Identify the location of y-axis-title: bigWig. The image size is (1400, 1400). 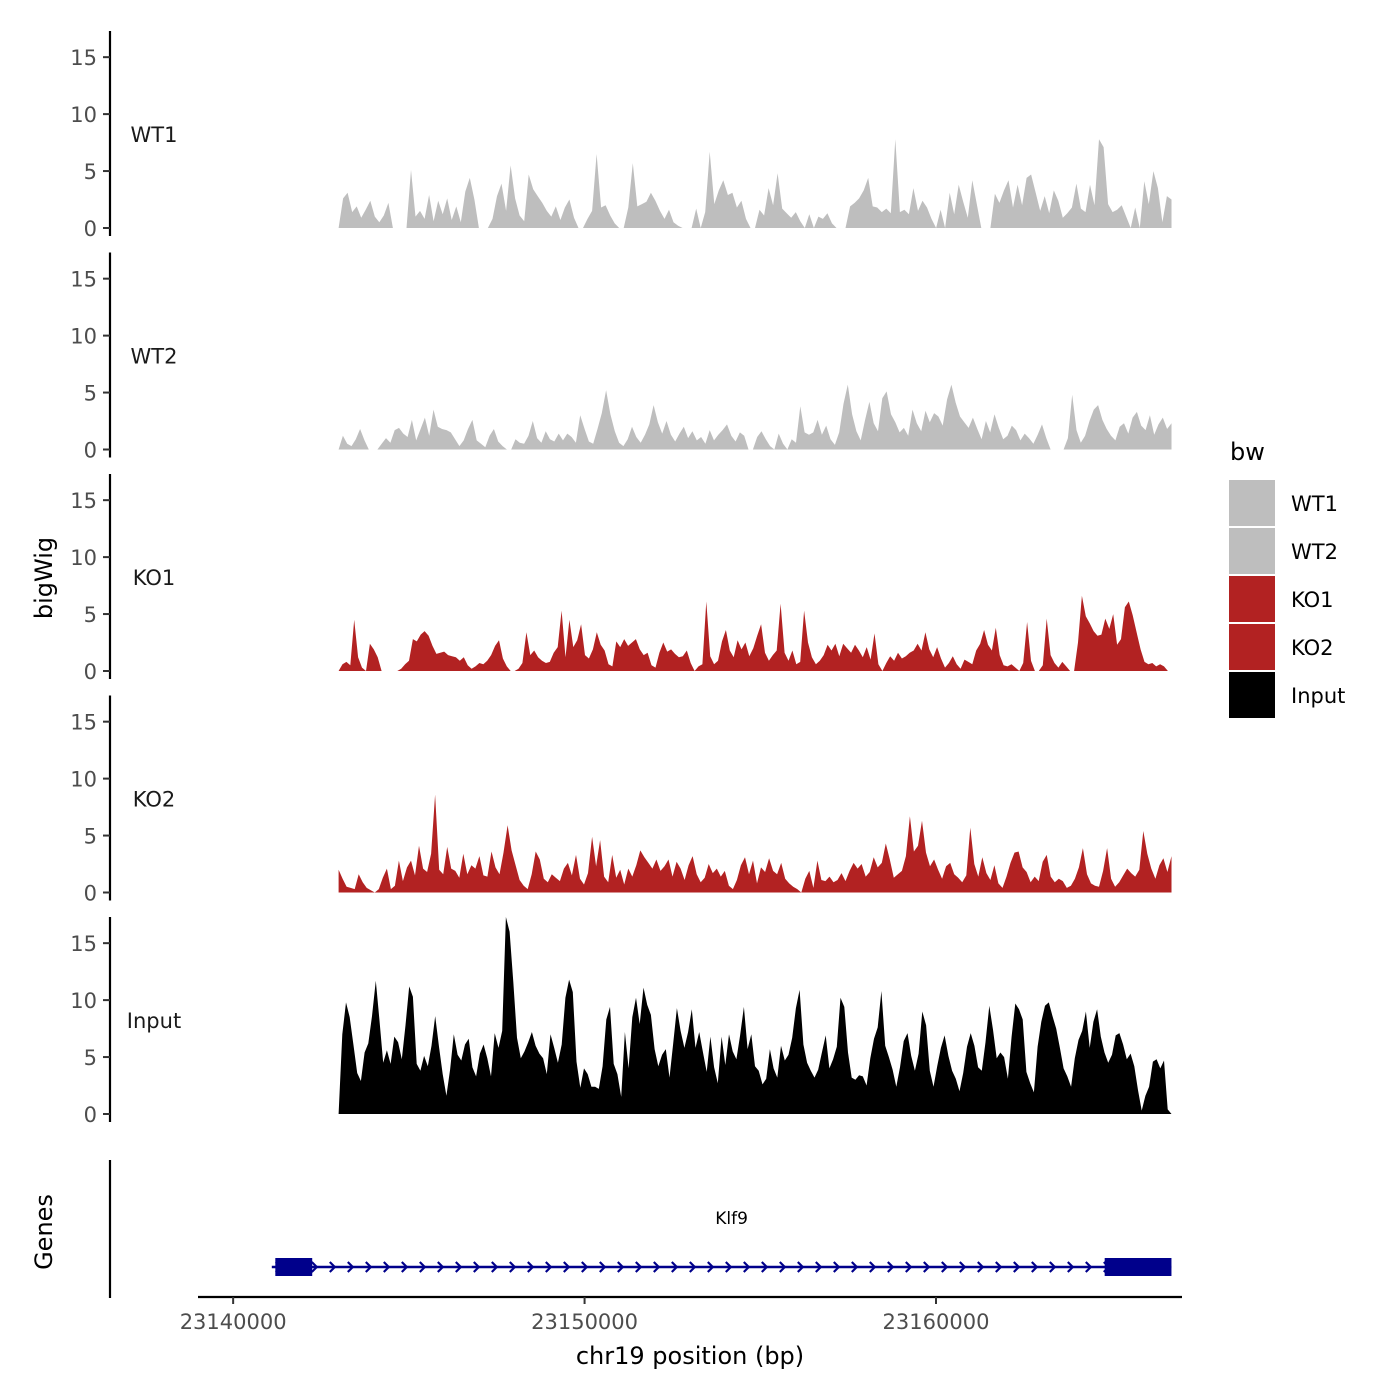
(44, 578).